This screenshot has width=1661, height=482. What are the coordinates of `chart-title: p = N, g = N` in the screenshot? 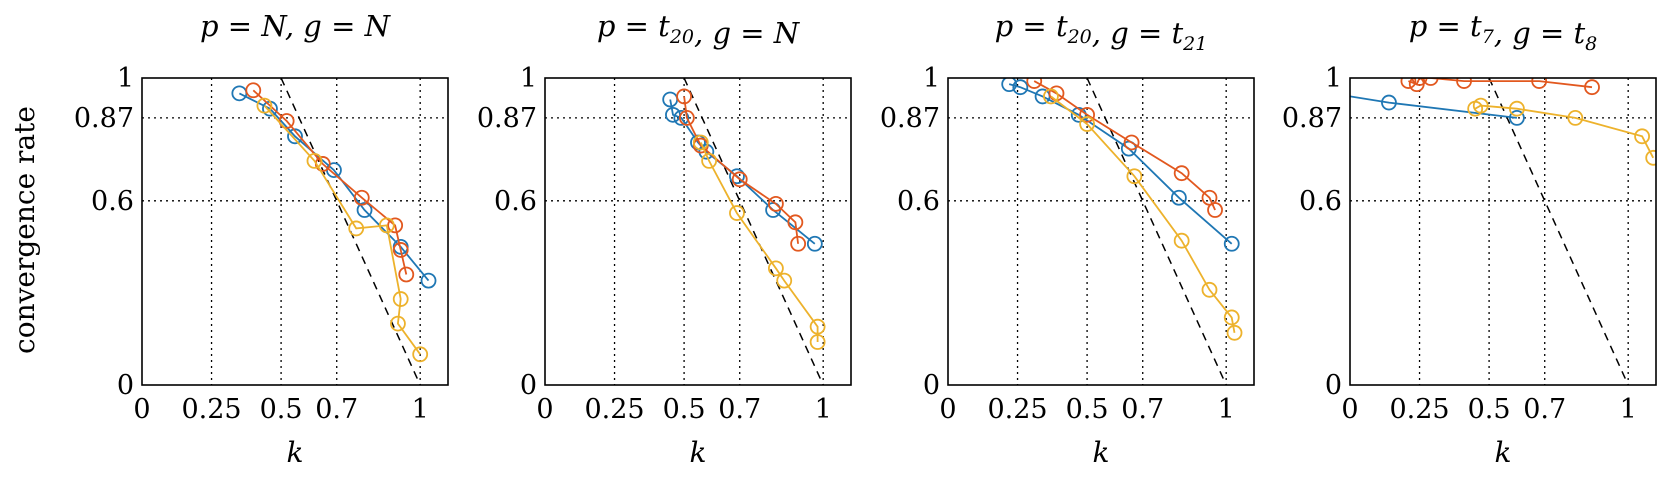 It's located at (296, 26).